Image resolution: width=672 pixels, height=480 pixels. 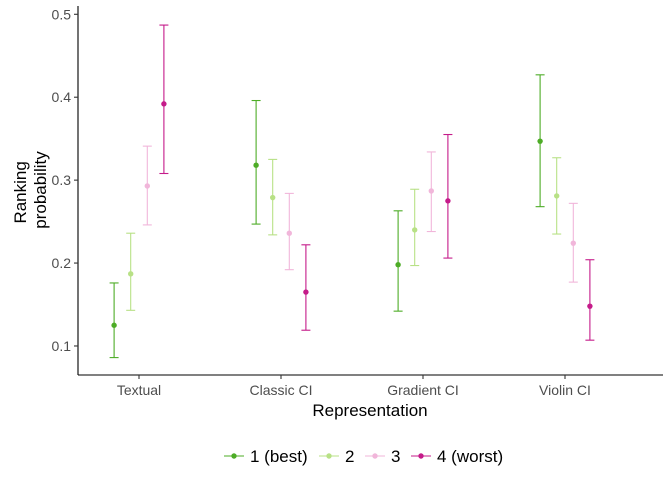 What do you see at coordinates (62, 180) in the screenshot?
I see `y-tick-label: 0.3` at bounding box center [62, 180].